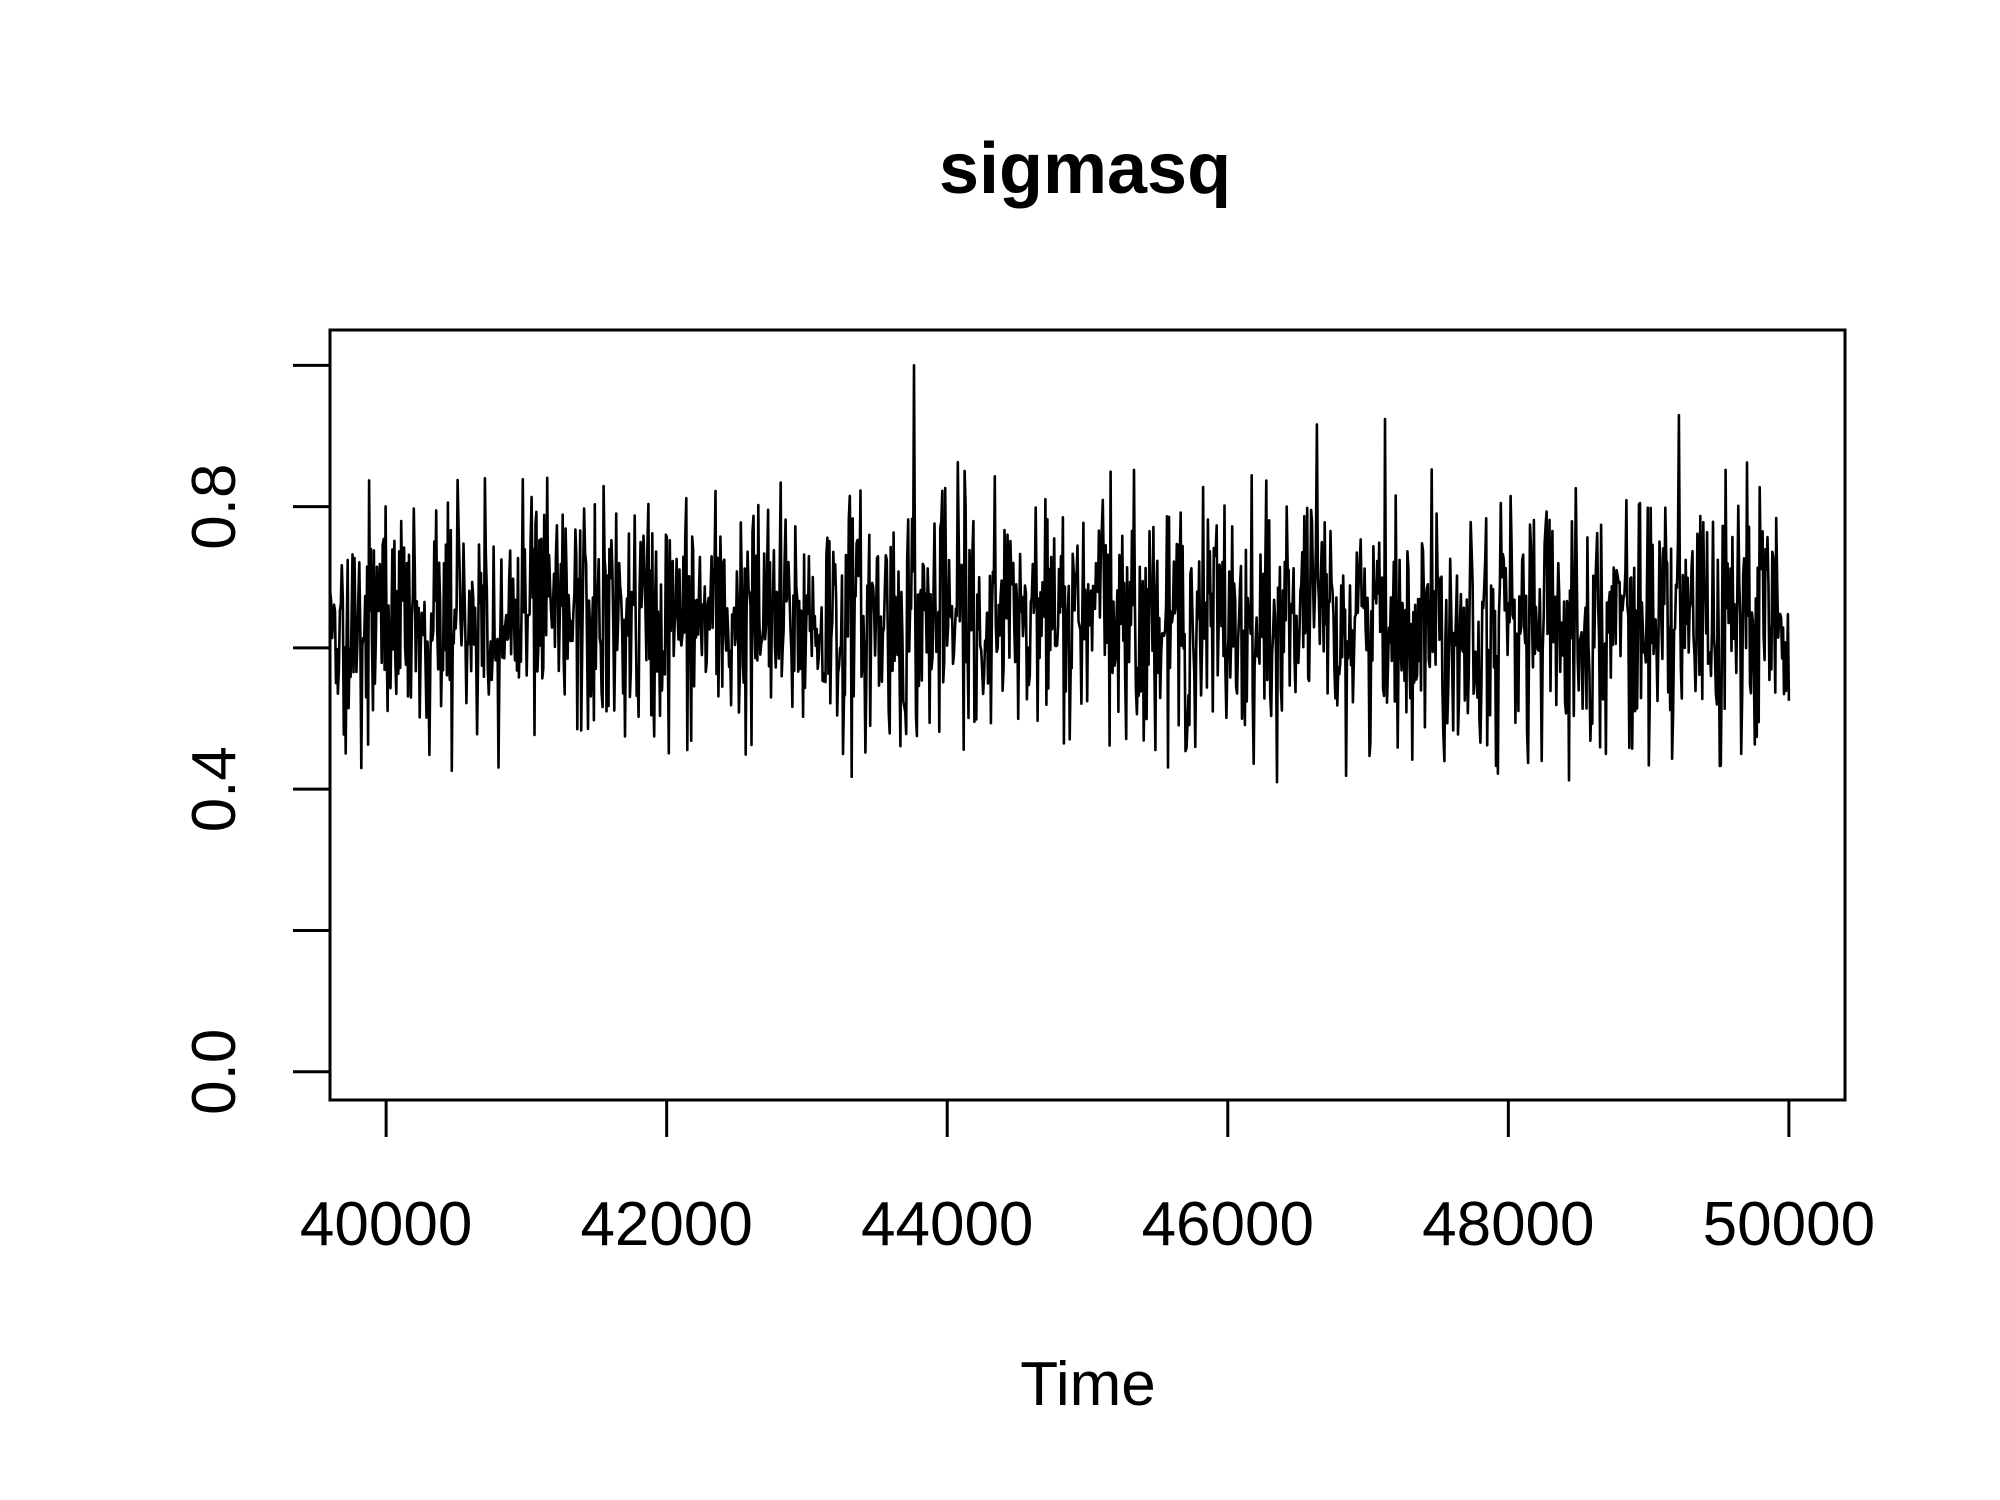  I want to click on x-tick-label: 48000, so click(1508, 1224).